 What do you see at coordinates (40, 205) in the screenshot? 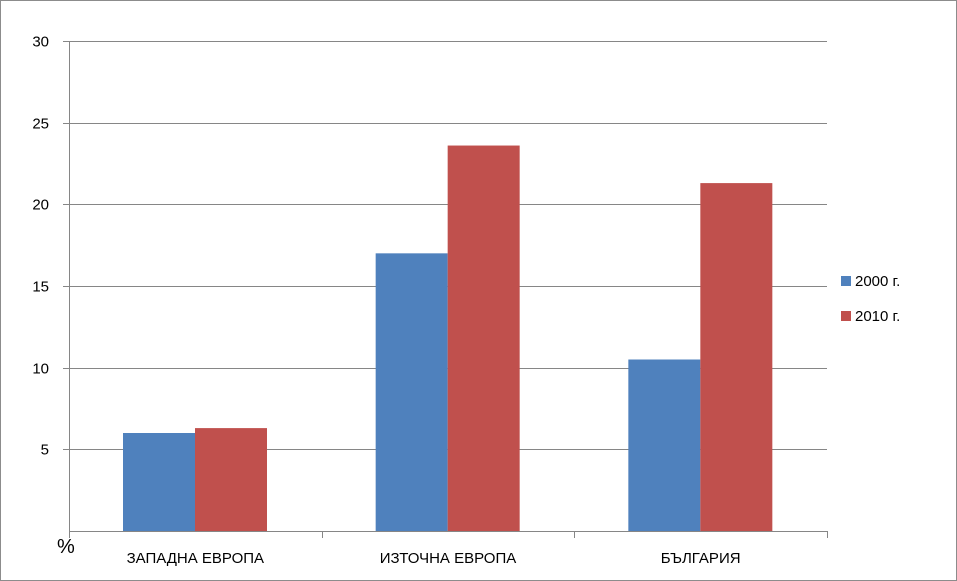
I see `y-tick-label: 20` at bounding box center [40, 205].